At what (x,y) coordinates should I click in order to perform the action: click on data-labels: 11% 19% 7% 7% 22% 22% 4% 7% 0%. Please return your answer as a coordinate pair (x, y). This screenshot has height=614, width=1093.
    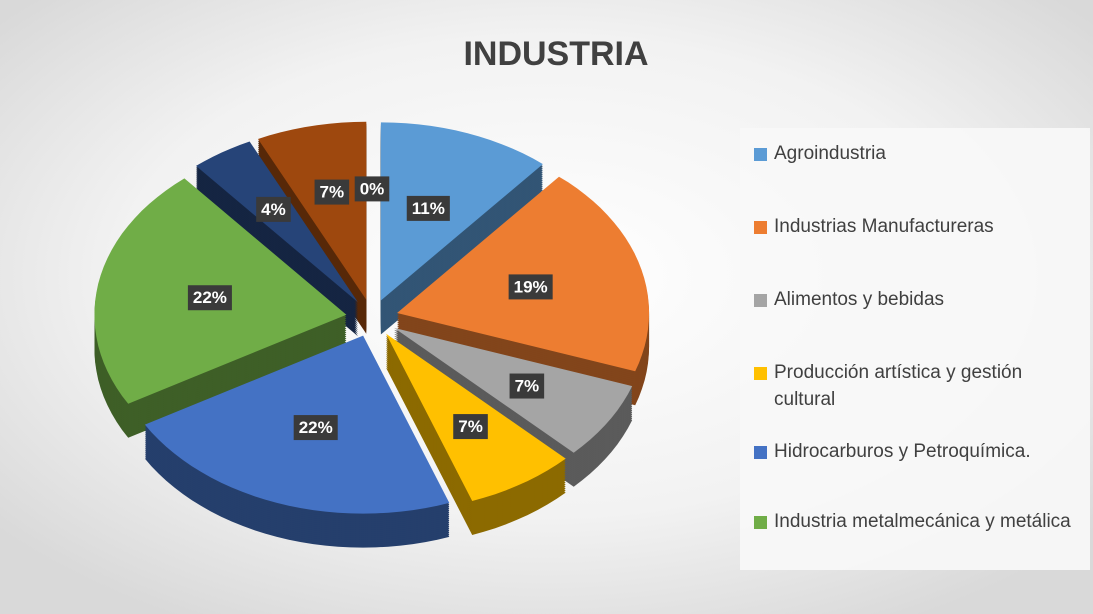
    Looking at the image, I should click on (370, 308).